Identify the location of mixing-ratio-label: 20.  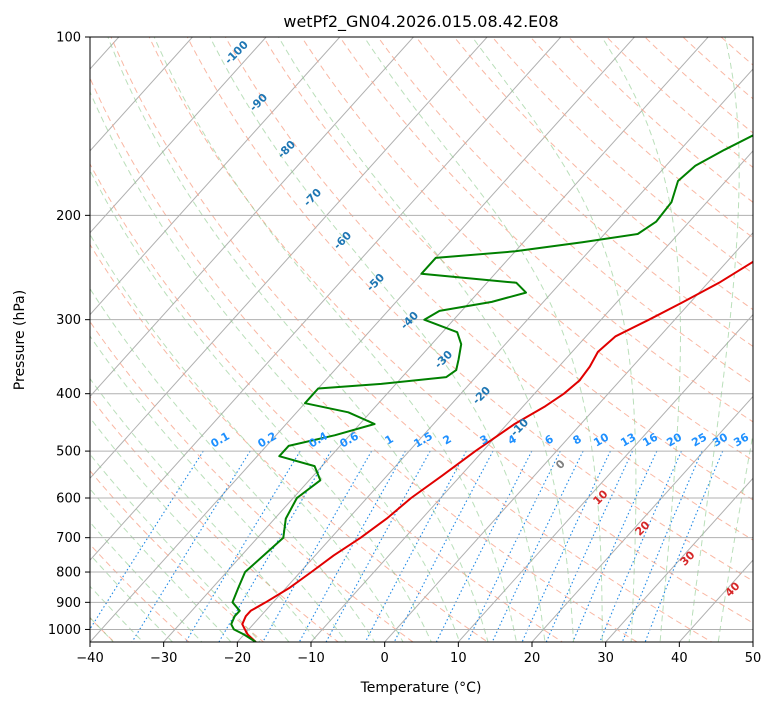
(674, 439).